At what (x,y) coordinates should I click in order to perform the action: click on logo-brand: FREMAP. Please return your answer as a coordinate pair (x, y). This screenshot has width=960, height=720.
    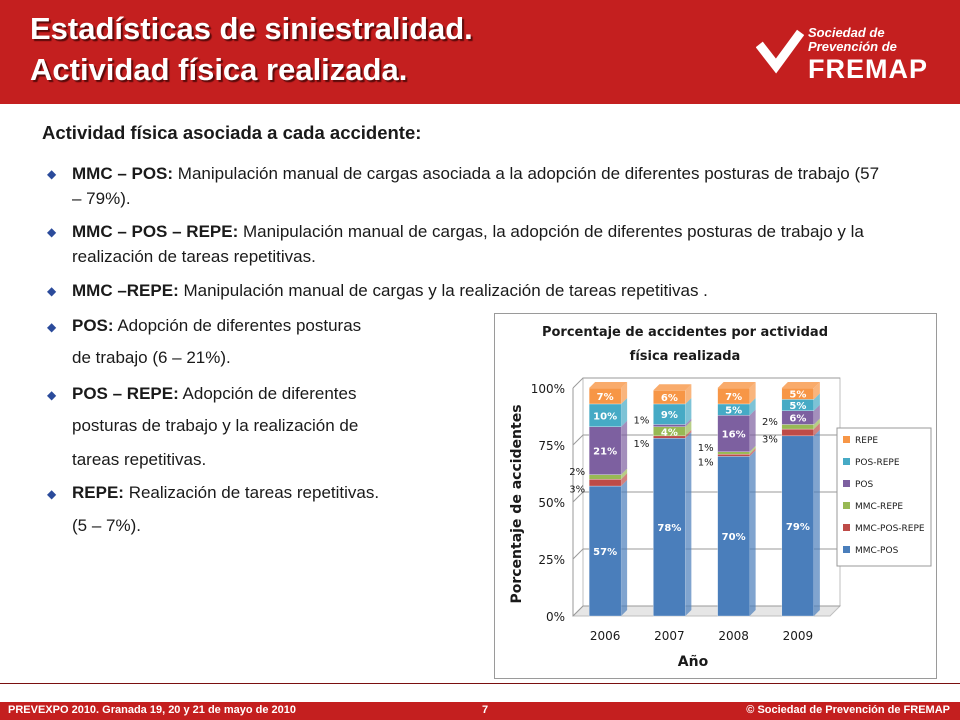
    Looking at the image, I should click on (868, 69).